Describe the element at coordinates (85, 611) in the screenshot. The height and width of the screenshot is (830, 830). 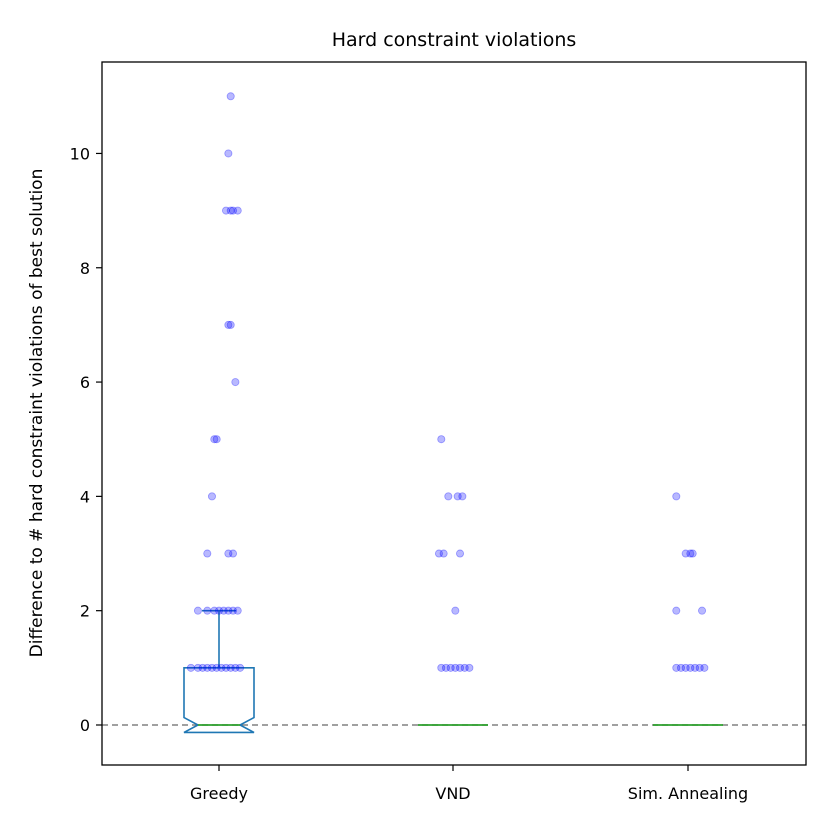
I see `y-tick-label: 2` at that location.